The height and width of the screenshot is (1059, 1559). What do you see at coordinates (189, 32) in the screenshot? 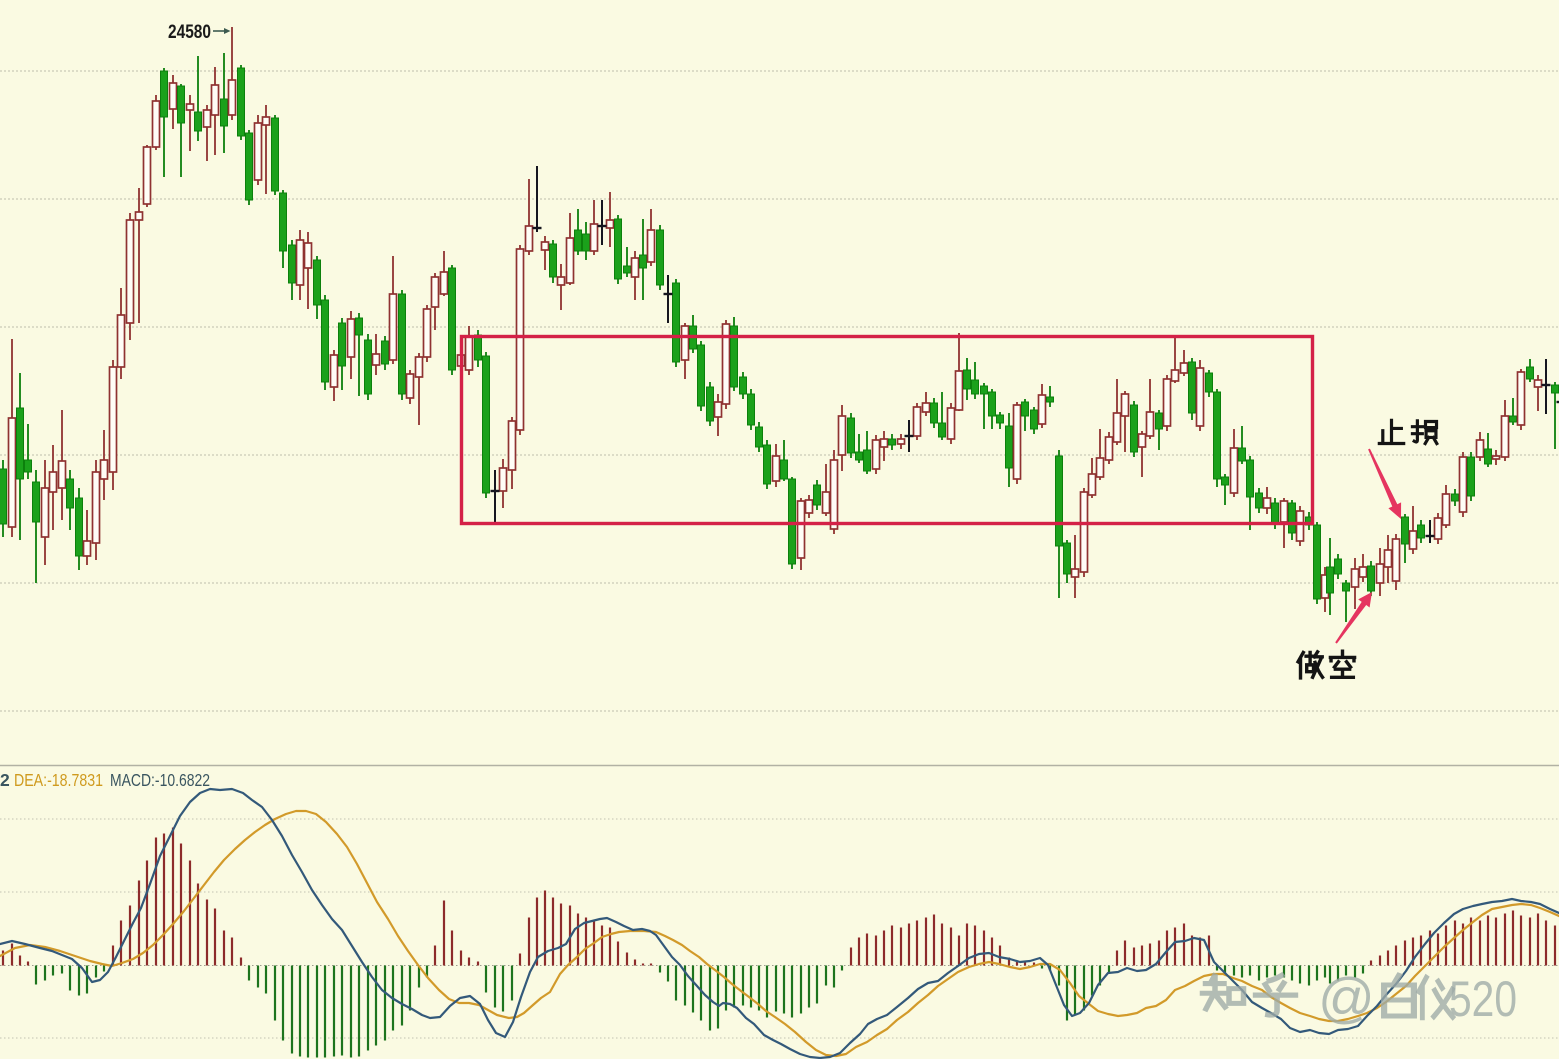
I see `svg-text: 24580` at bounding box center [189, 32].